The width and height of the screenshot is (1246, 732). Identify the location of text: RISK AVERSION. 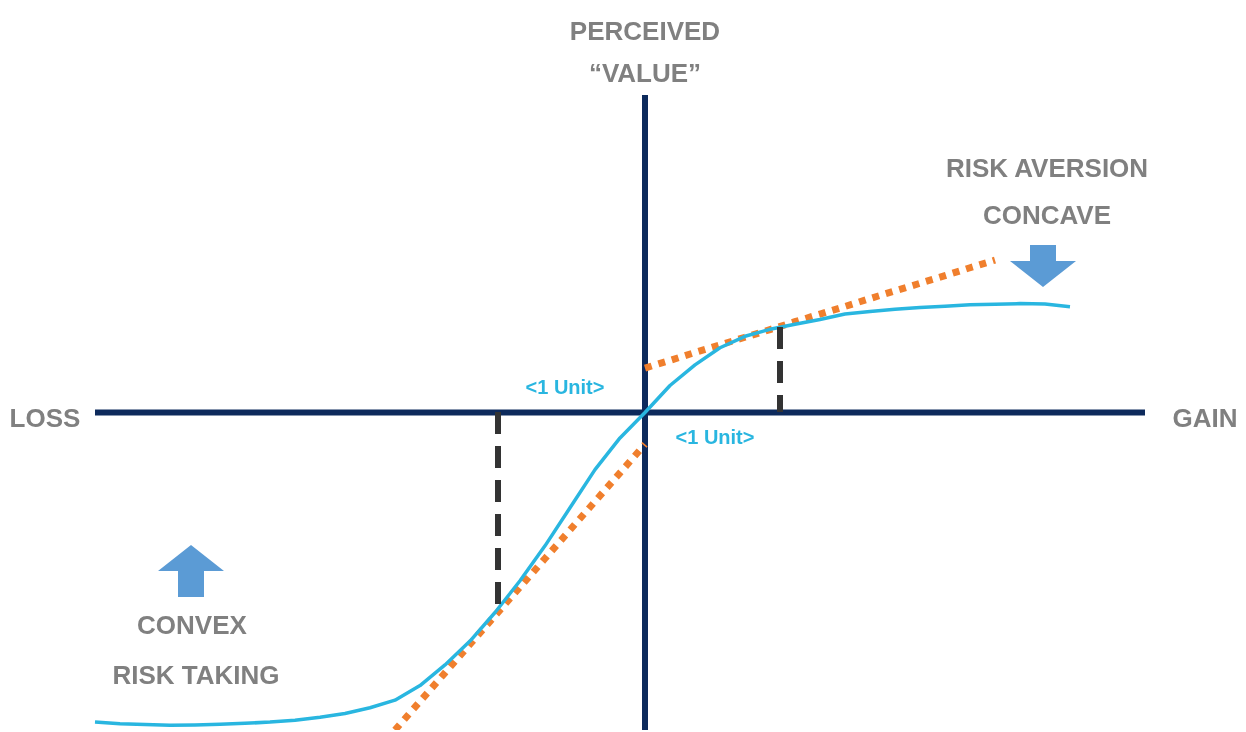
(1047, 168).